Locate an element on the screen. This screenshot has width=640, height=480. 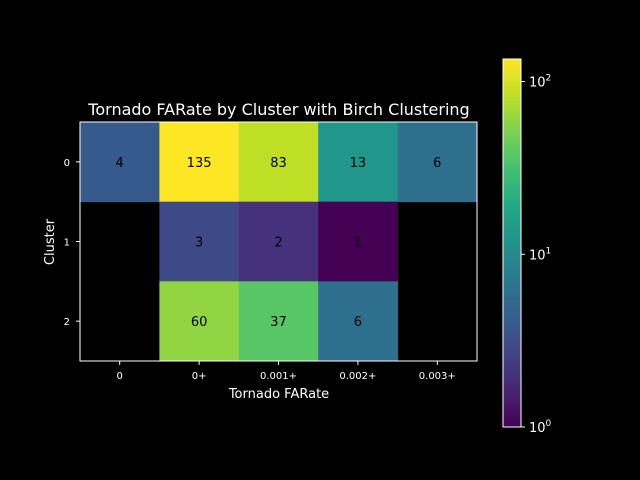
y-axis-ticks: 0 1 2 is located at coordinates (72, 243).